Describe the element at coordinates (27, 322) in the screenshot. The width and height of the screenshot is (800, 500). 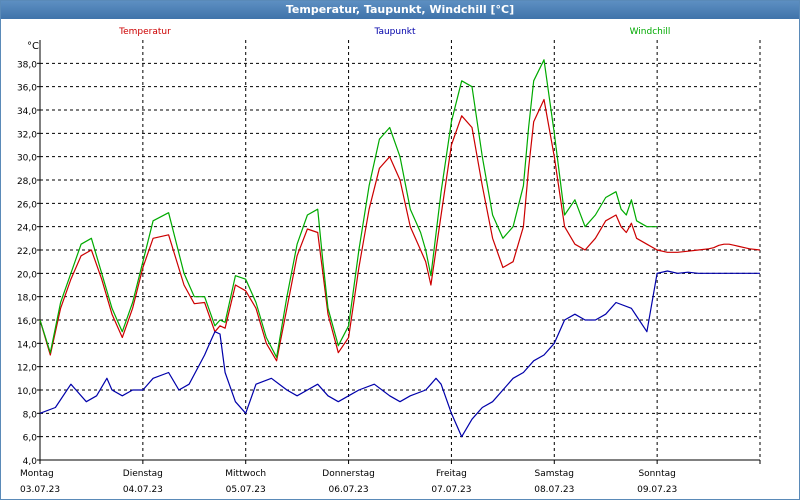
I see `y-tick-label: 16,0` at that location.